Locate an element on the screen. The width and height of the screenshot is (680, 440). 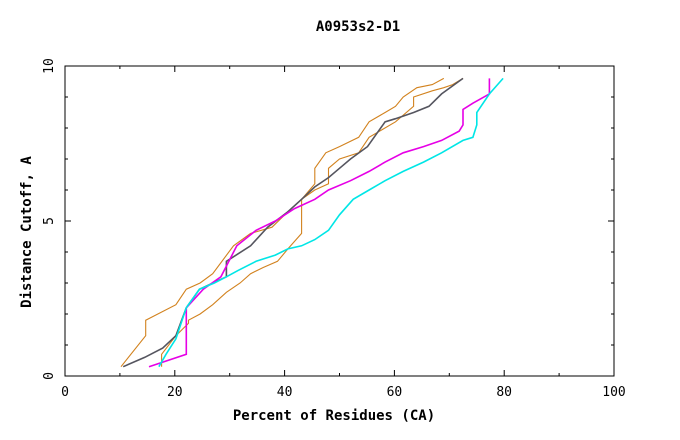
x-tick-label: 40 is located at coordinates (285, 392).